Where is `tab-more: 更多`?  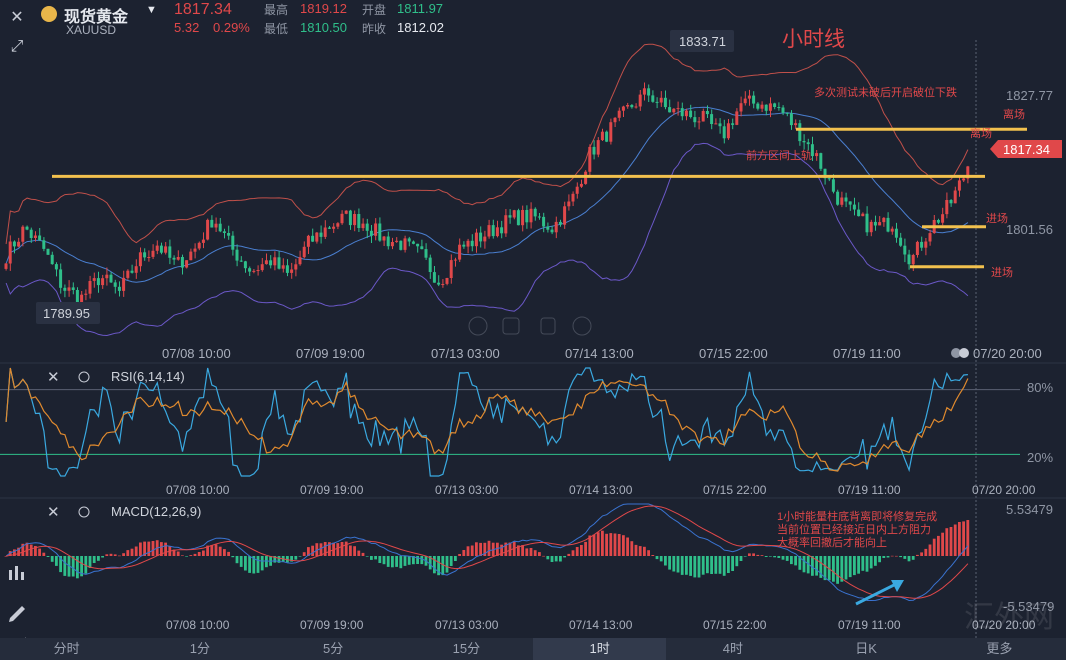 tab-more: 更多 is located at coordinates (999, 648).